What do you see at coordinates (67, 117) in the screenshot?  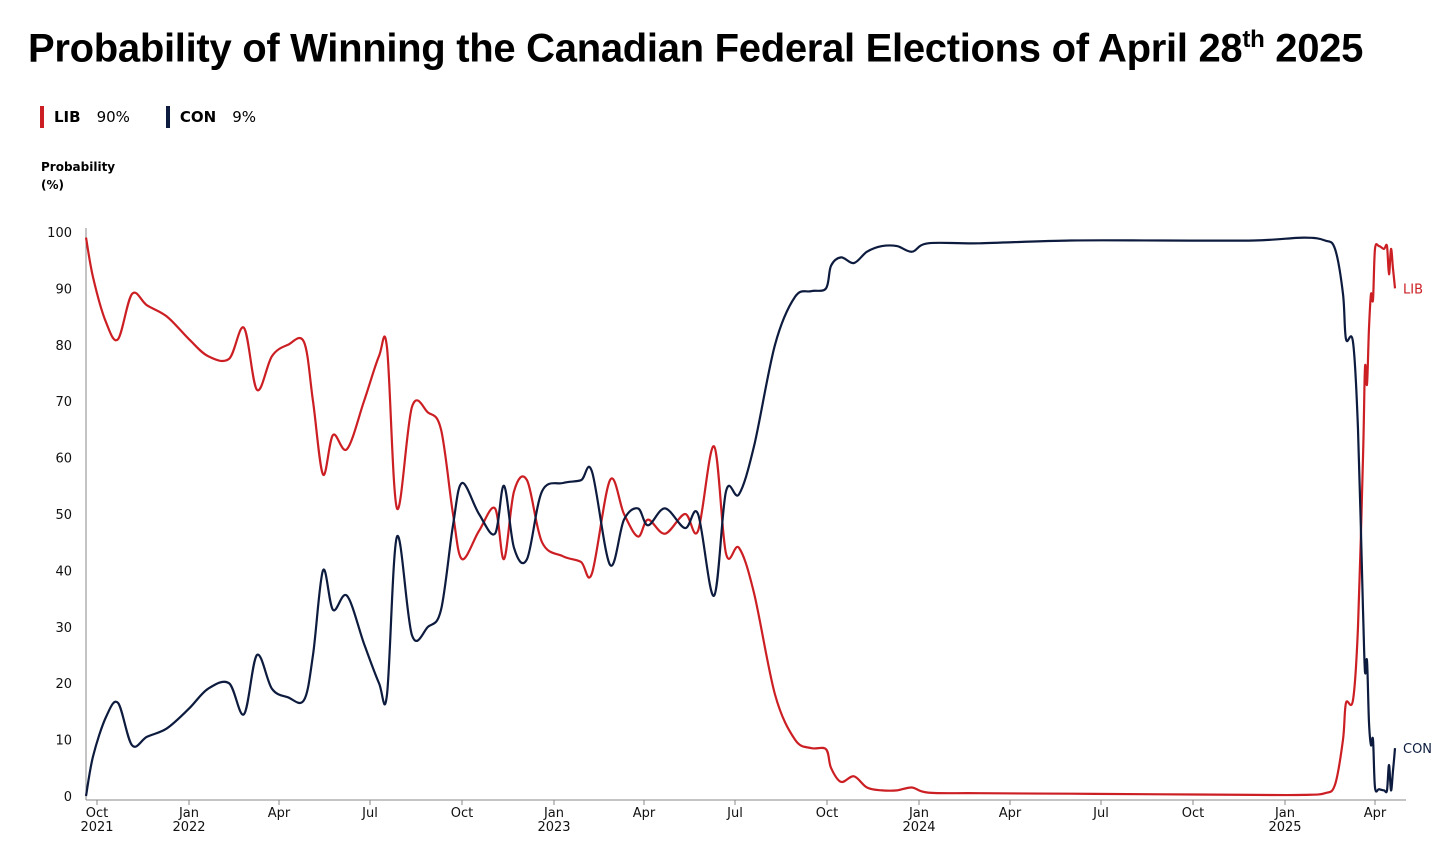 I see `legend-label-lib: LIB` at bounding box center [67, 117].